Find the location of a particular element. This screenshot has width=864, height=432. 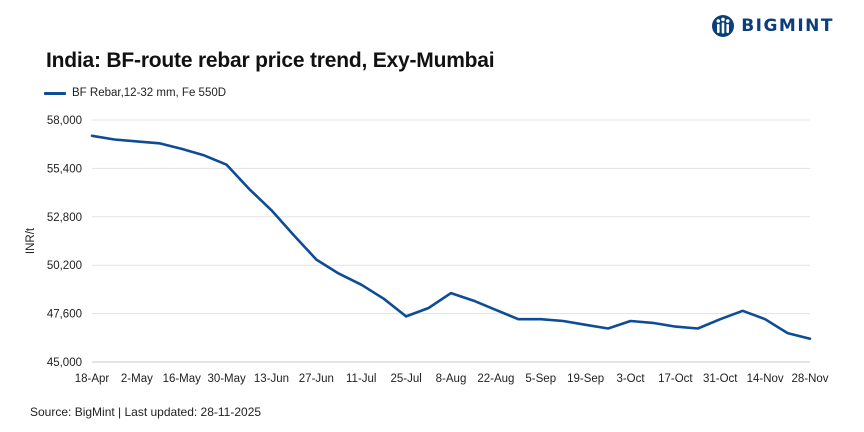

x-tick-label: 18-Apr is located at coordinates (92, 379).